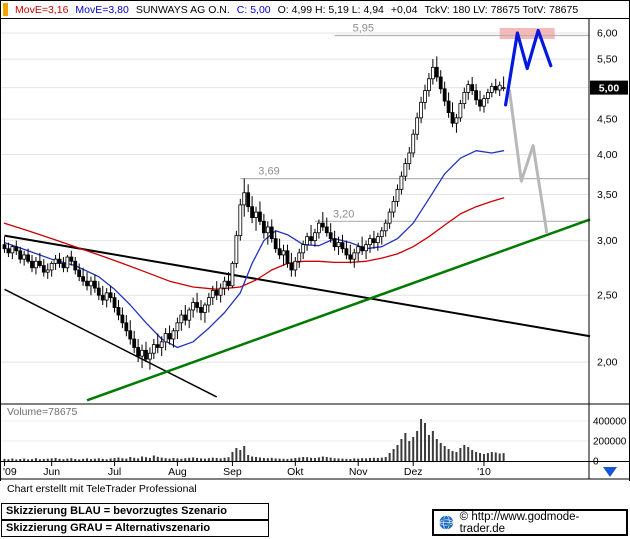 Image resolution: width=630 pixels, height=539 pixels. I want to click on volume-axis: 400000 200000 0 Volume=78675, so click(317, 437).